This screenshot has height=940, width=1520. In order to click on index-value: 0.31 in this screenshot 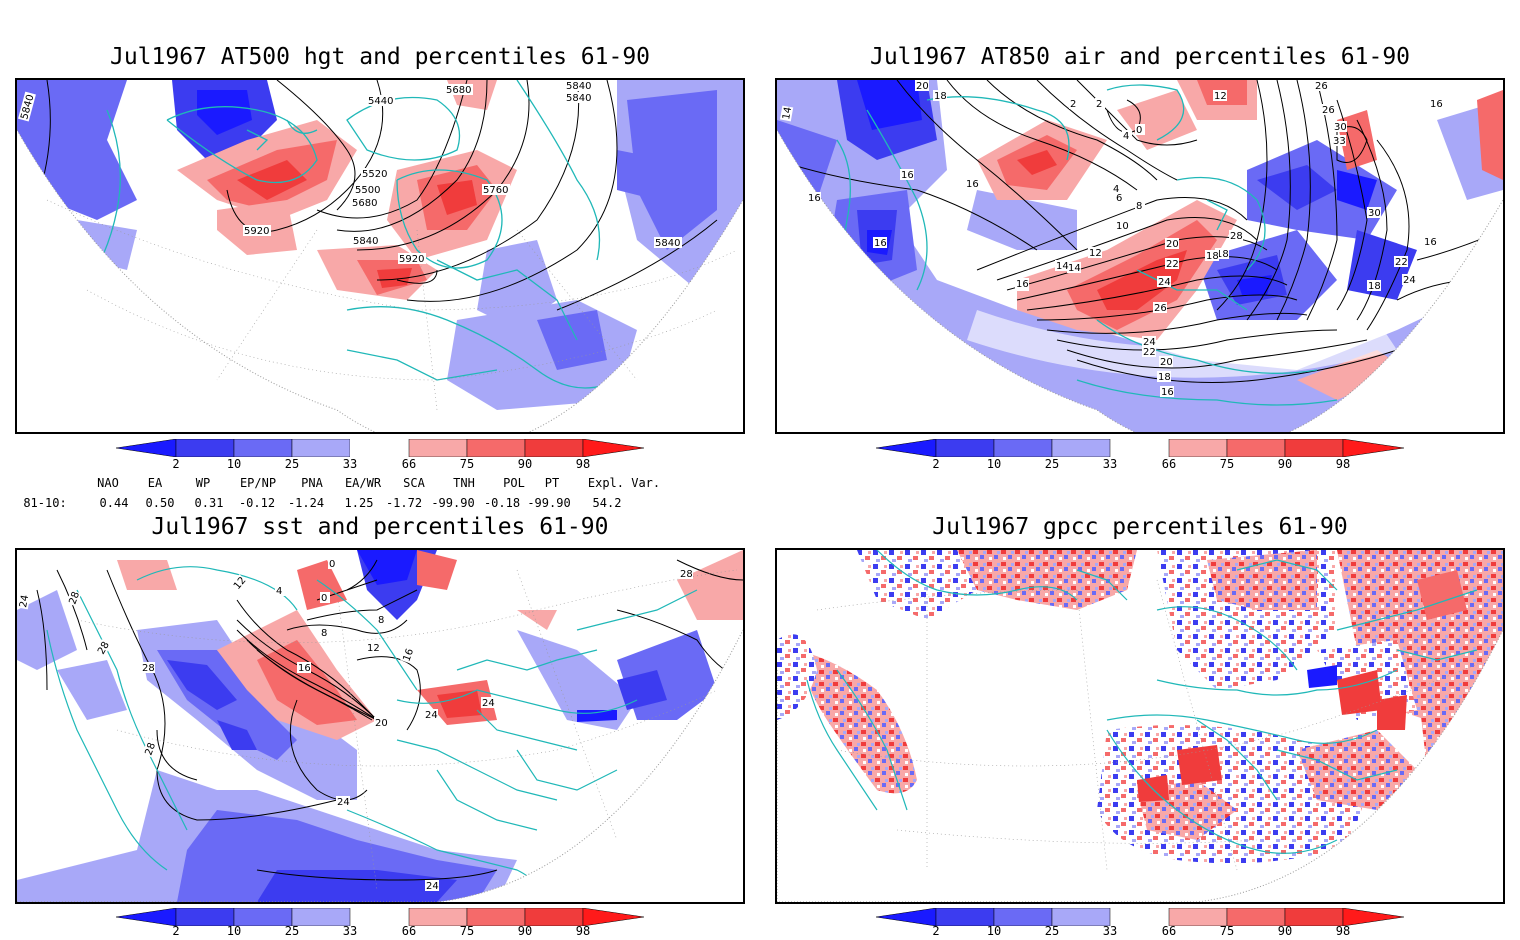, I will do `click(209, 503)`.